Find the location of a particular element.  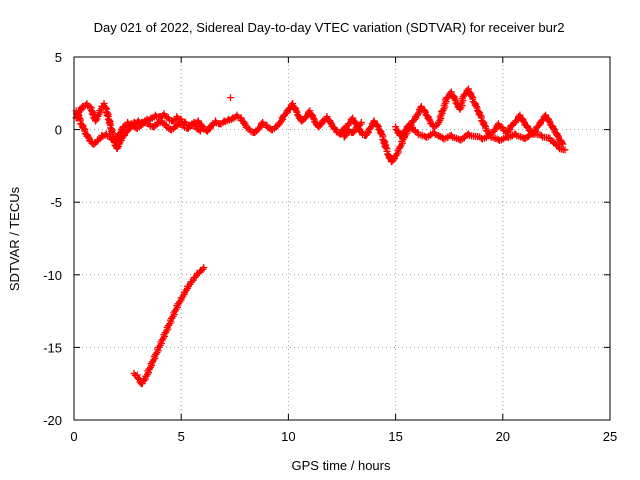

y-tick-label: 0 is located at coordinates (58, 130).